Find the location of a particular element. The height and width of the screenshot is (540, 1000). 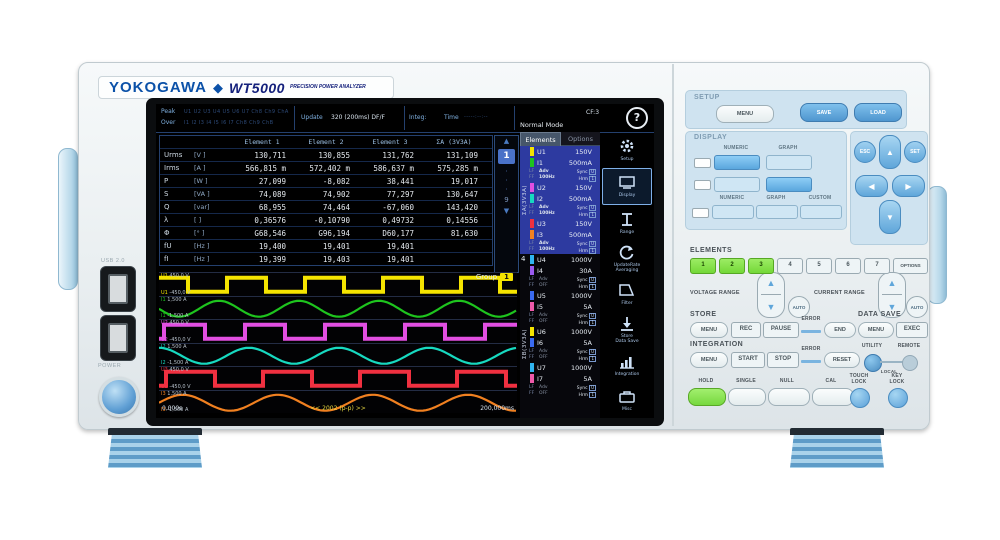

store-end-button: END is located at coordinates (840, 330).